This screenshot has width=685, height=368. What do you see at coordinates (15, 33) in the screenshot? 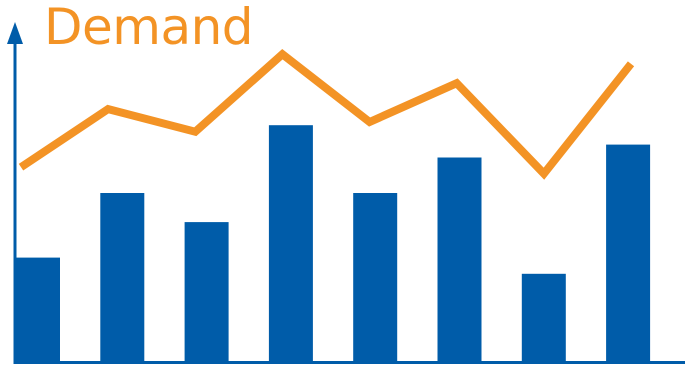
I see `y-axis-arrow-icon` at bounding box center [15, 33].